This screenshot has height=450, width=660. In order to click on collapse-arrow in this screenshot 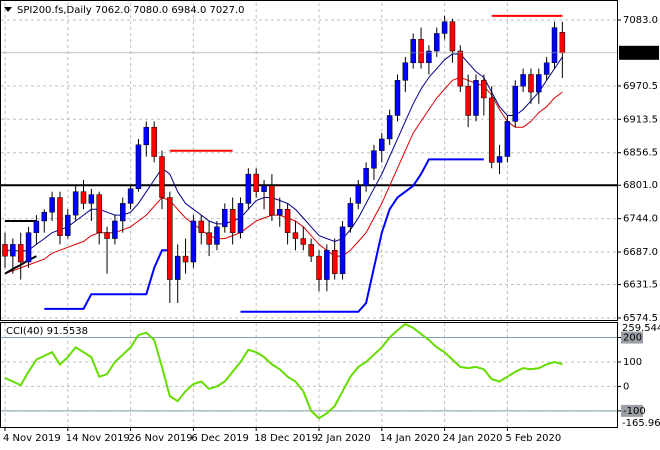, I will do `click(8, 9)`.